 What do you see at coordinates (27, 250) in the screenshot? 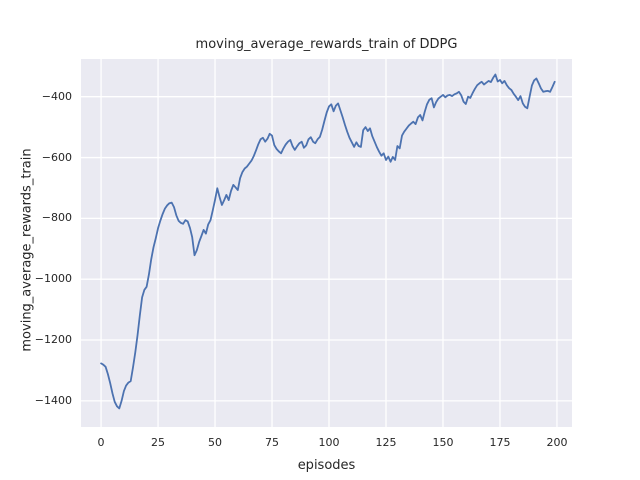
I see `y-axis-label: moving_average_rewards_train` at bounding box center [27, 250].